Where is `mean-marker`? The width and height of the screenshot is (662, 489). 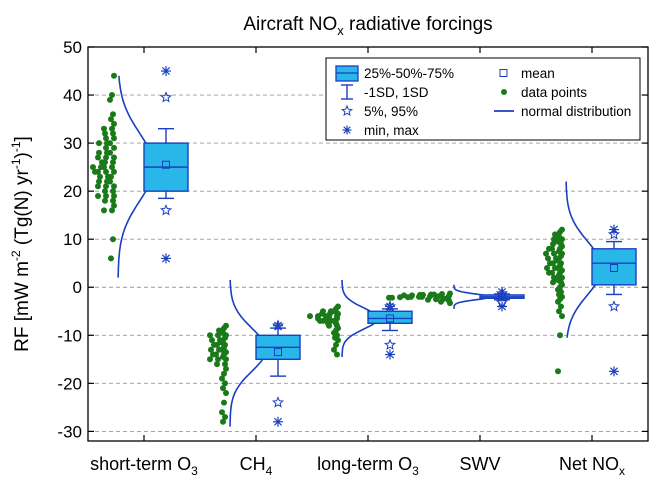 mean-marker is located at coordinates (166, 164).